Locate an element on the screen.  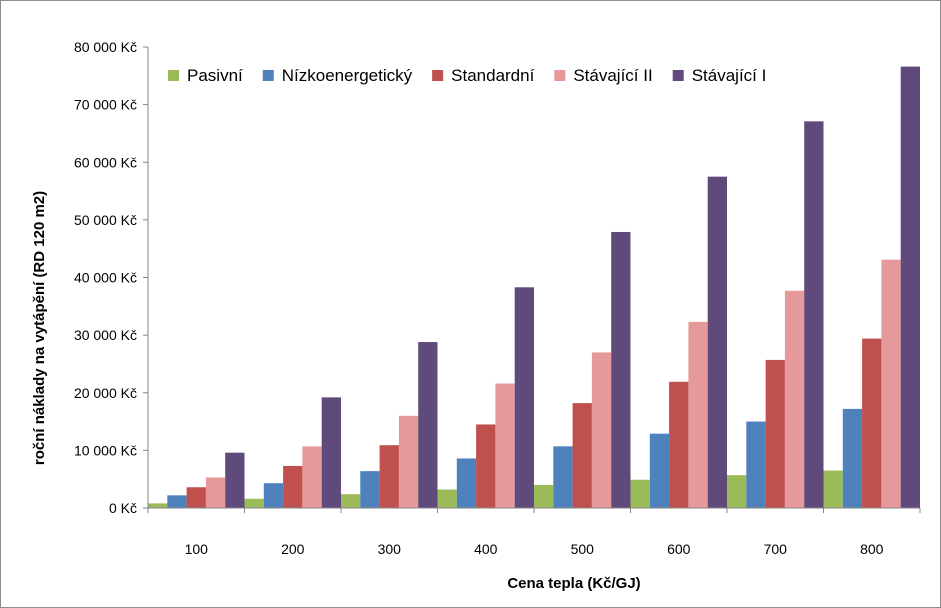
x-tick-label: 700 is located at coordinates (776, 549).